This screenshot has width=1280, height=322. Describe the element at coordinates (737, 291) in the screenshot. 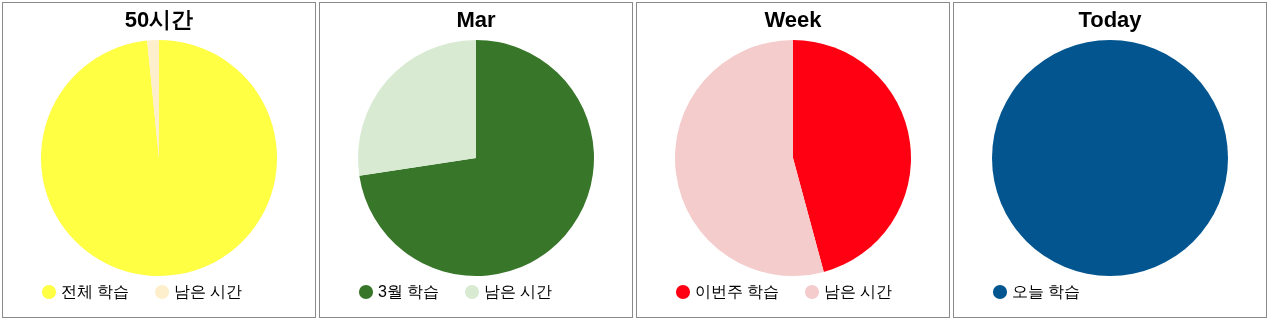

I see `legend-label: 이번주 학습` at that location.